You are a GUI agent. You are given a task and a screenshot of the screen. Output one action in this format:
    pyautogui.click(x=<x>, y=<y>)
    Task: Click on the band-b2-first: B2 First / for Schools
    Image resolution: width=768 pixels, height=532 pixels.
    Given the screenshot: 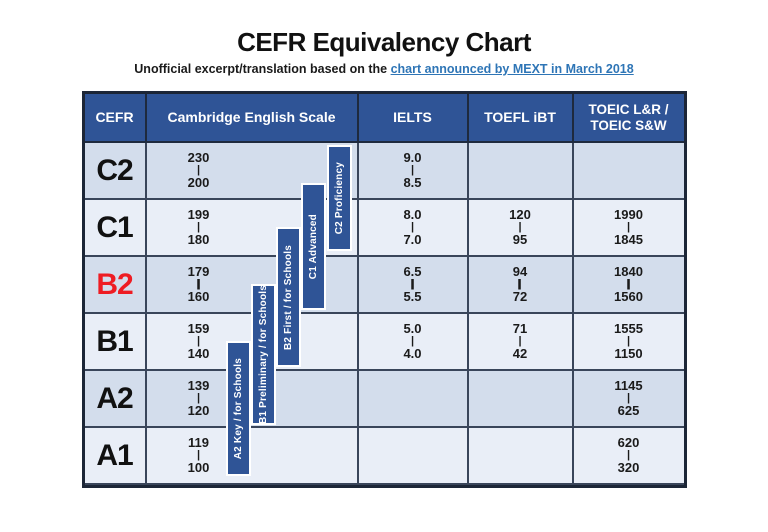 What is the action you would take?
    pyautogui.click(x=288, y=297)
    